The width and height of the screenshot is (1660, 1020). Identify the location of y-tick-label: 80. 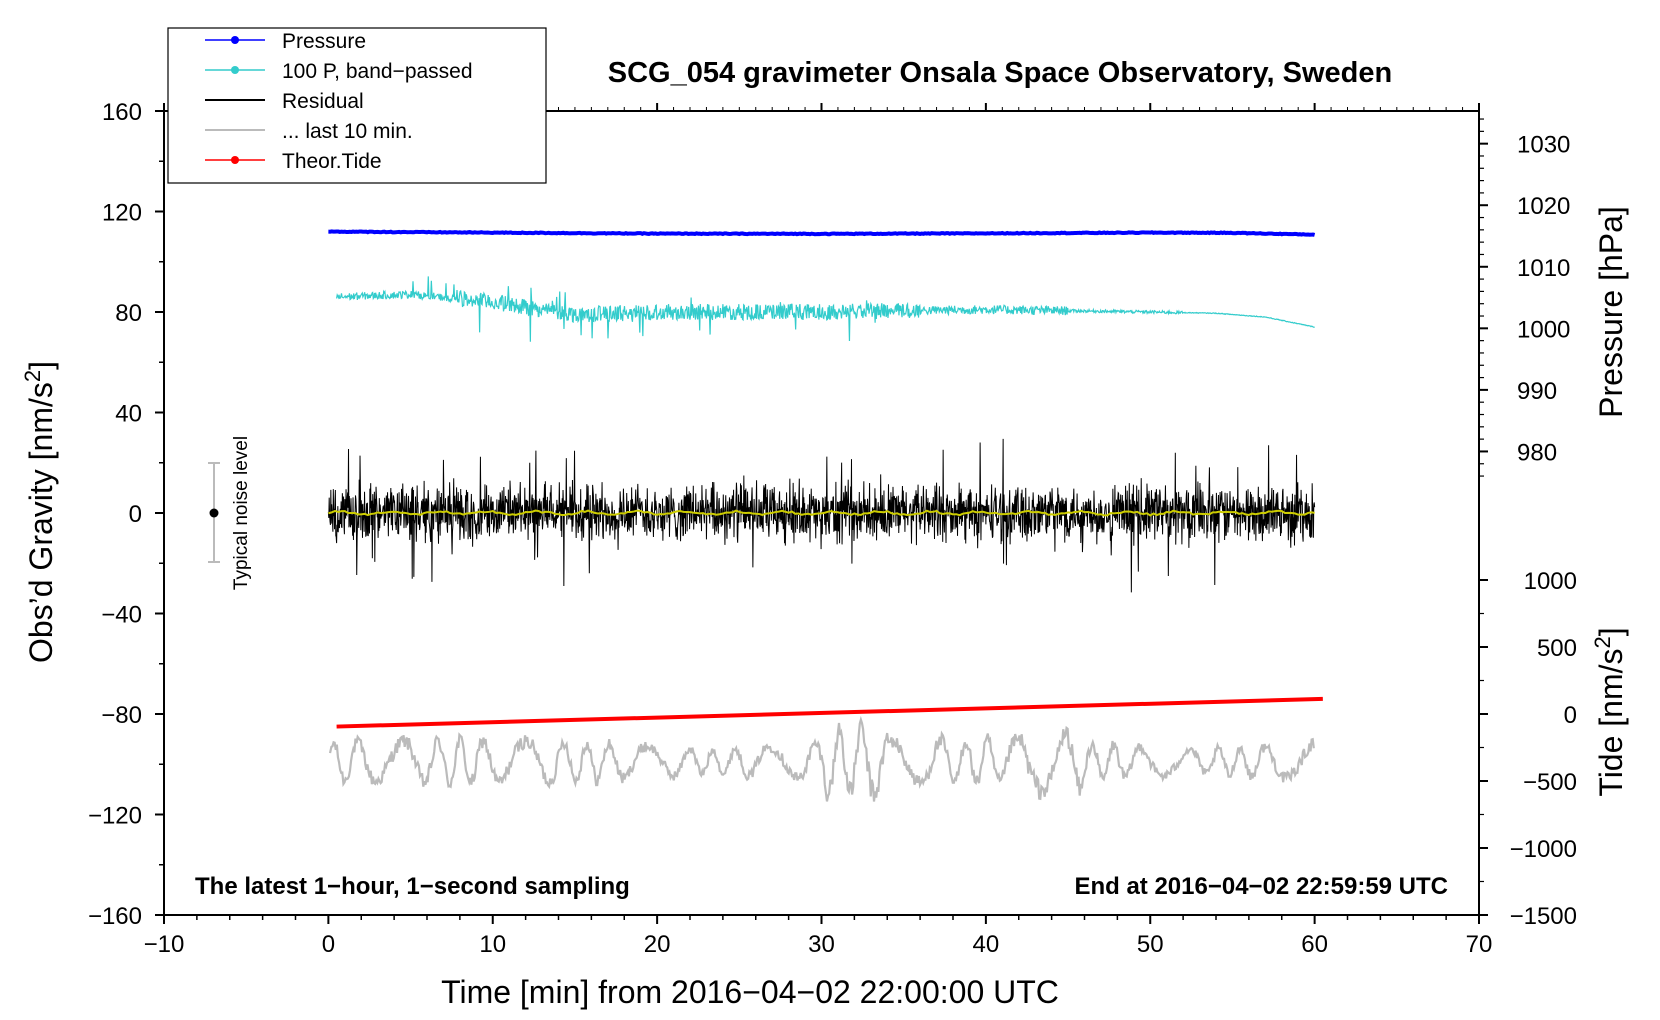
(128, 313).